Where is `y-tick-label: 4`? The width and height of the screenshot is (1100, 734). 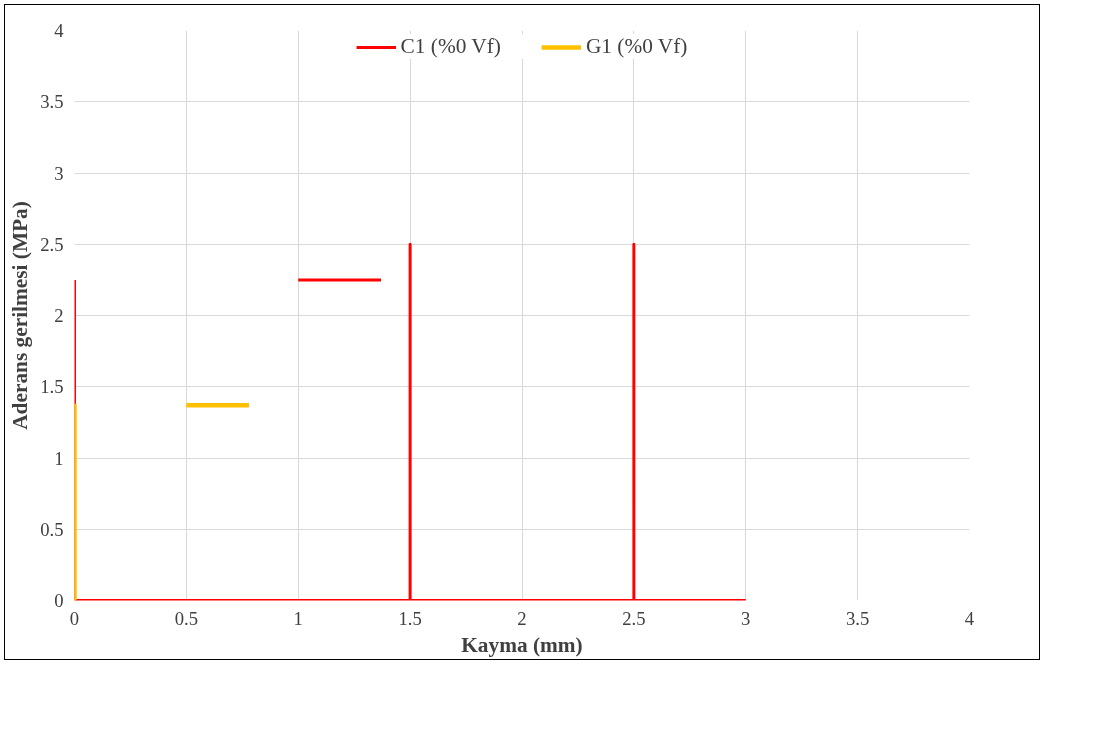
y-tick-label: 4 is located at coordinates (59, 30).